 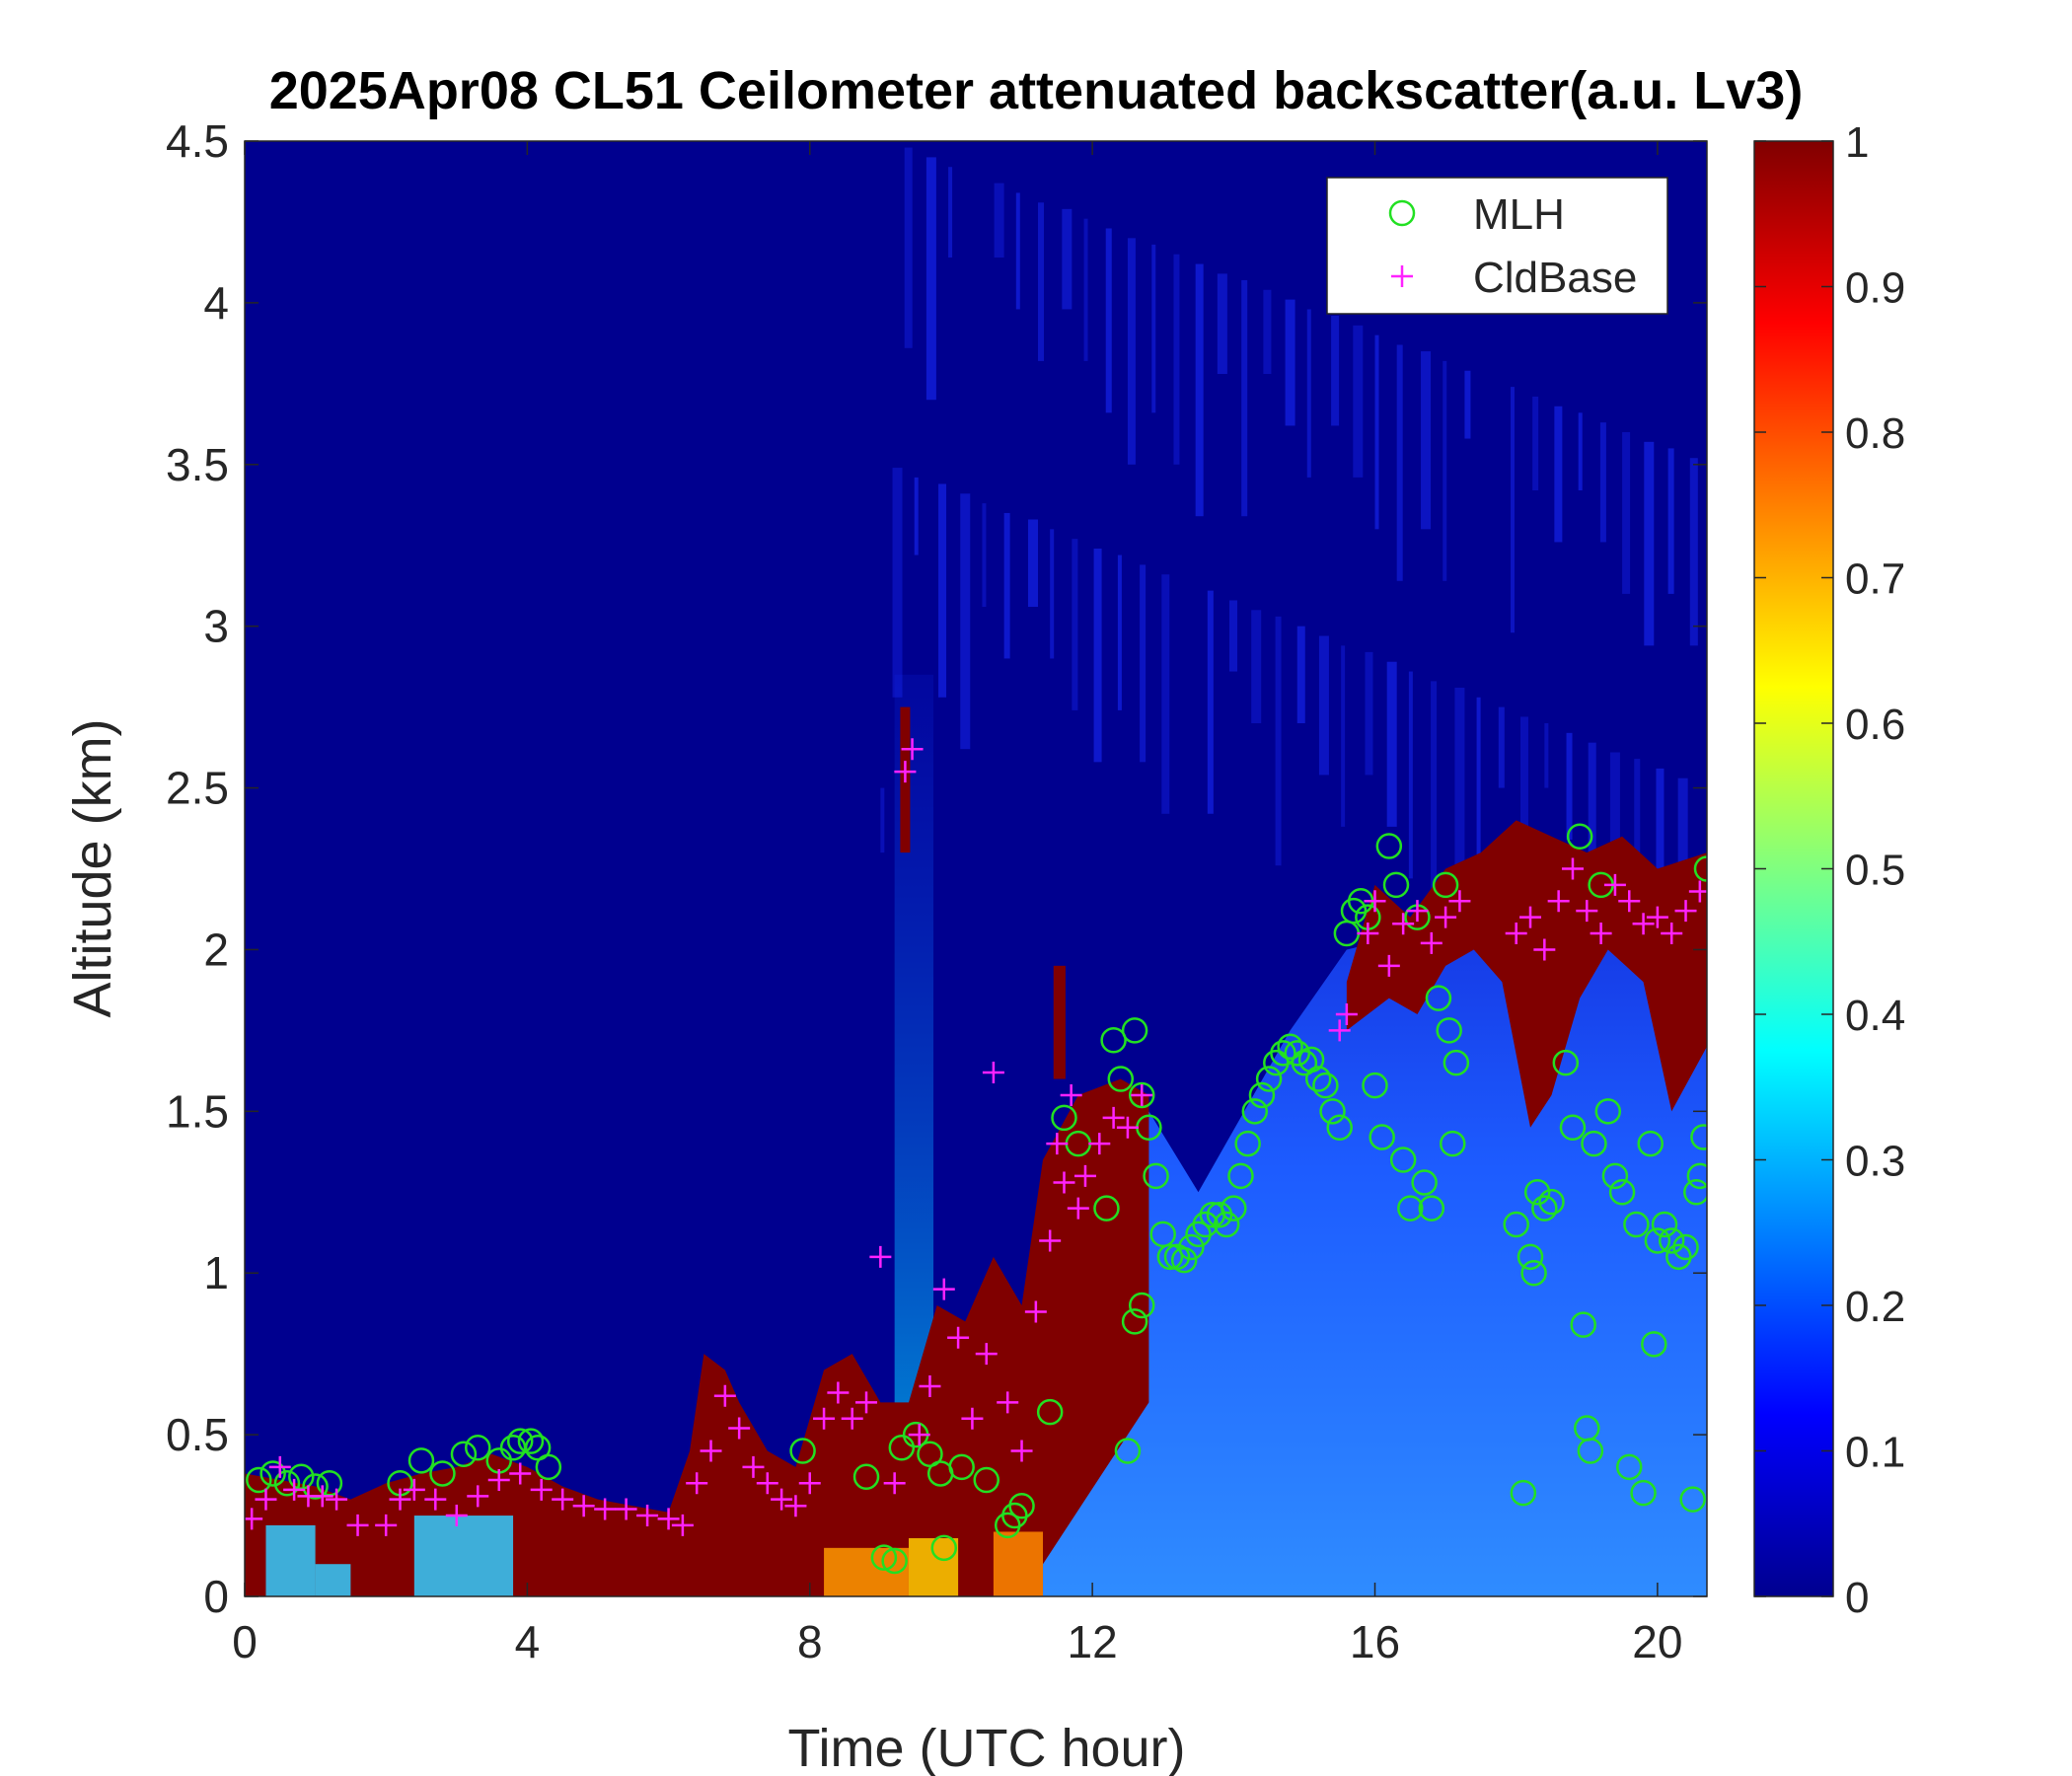 I want to click on legend-mlh-label: MLH, so click(x=1519, y=215).